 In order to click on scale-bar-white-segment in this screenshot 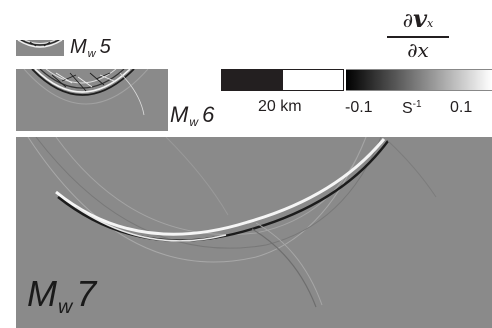, I will do `click(312, 80)`.